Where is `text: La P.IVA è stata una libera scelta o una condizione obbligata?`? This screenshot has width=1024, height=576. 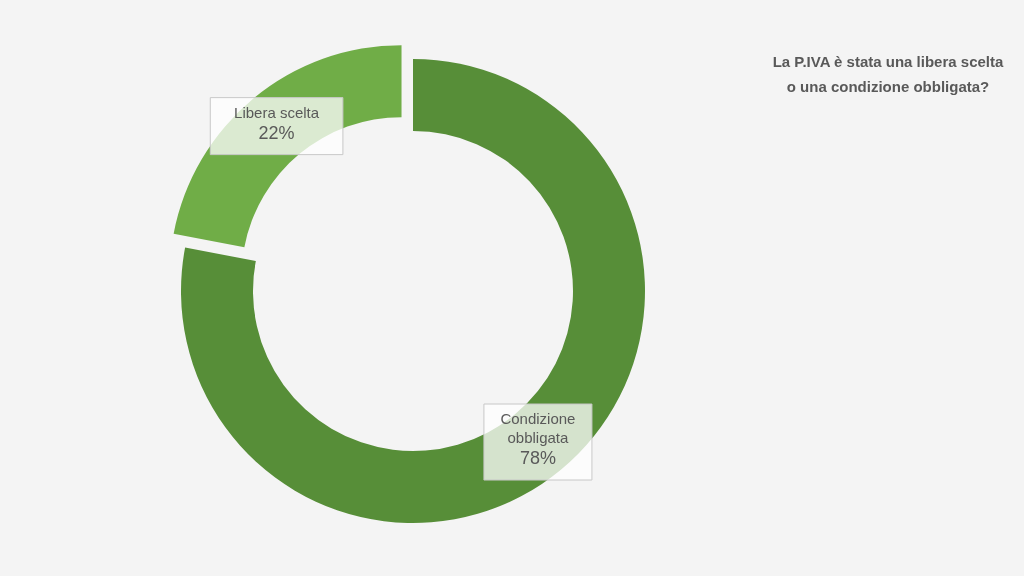
text: La P.IVA è stata una libera scelta o una condizione obbligata? is located at coordinates (888, 74).